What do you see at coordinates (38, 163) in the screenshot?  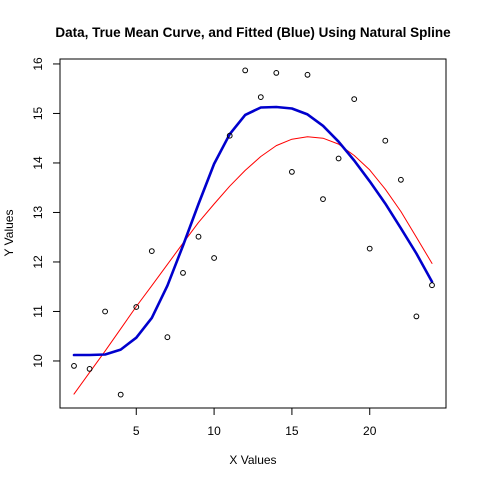 I see `y-tick-label: 14` at bounding box center [38, 163].